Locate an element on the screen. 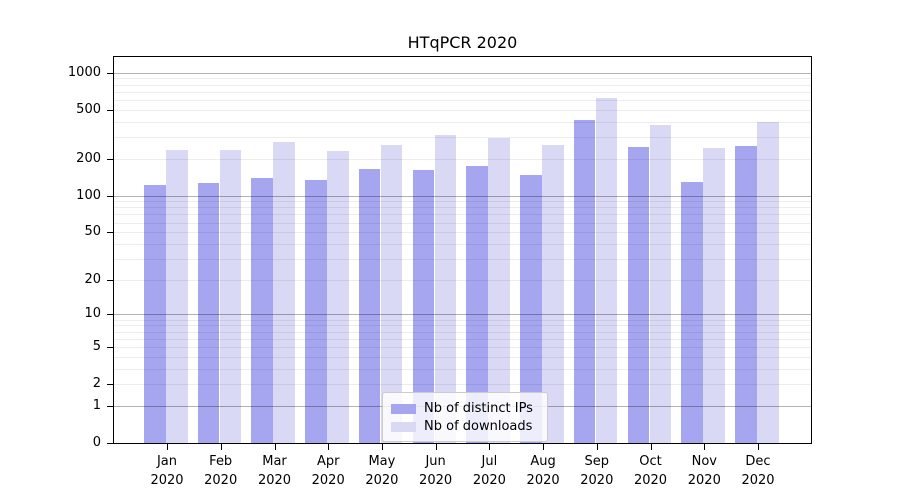 This screenshot has height=500, width=900. y-tick-label: 500 is located at coordinates (88, 109).